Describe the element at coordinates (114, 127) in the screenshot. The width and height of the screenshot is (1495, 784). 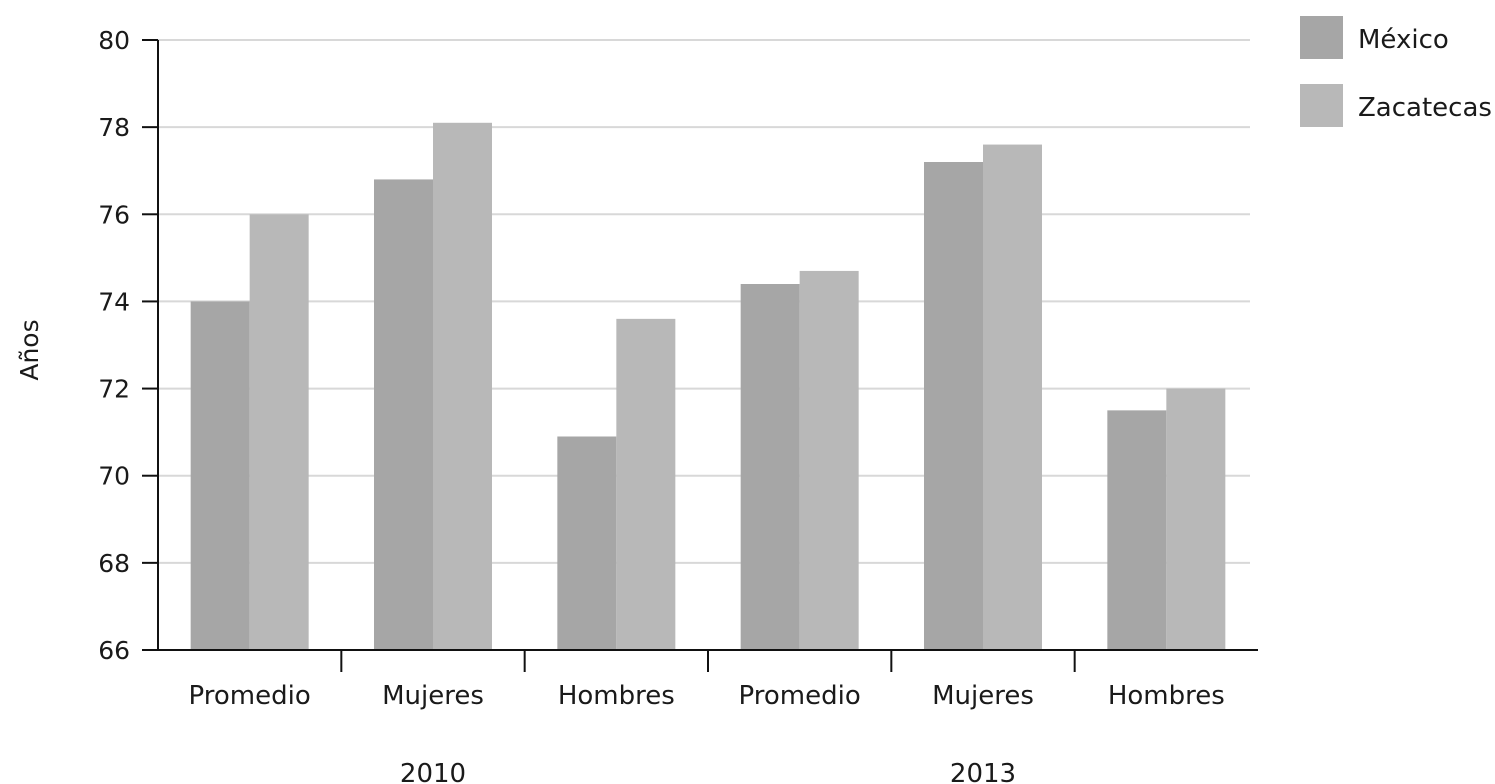
I see `y-tick-label: 78` at that location.